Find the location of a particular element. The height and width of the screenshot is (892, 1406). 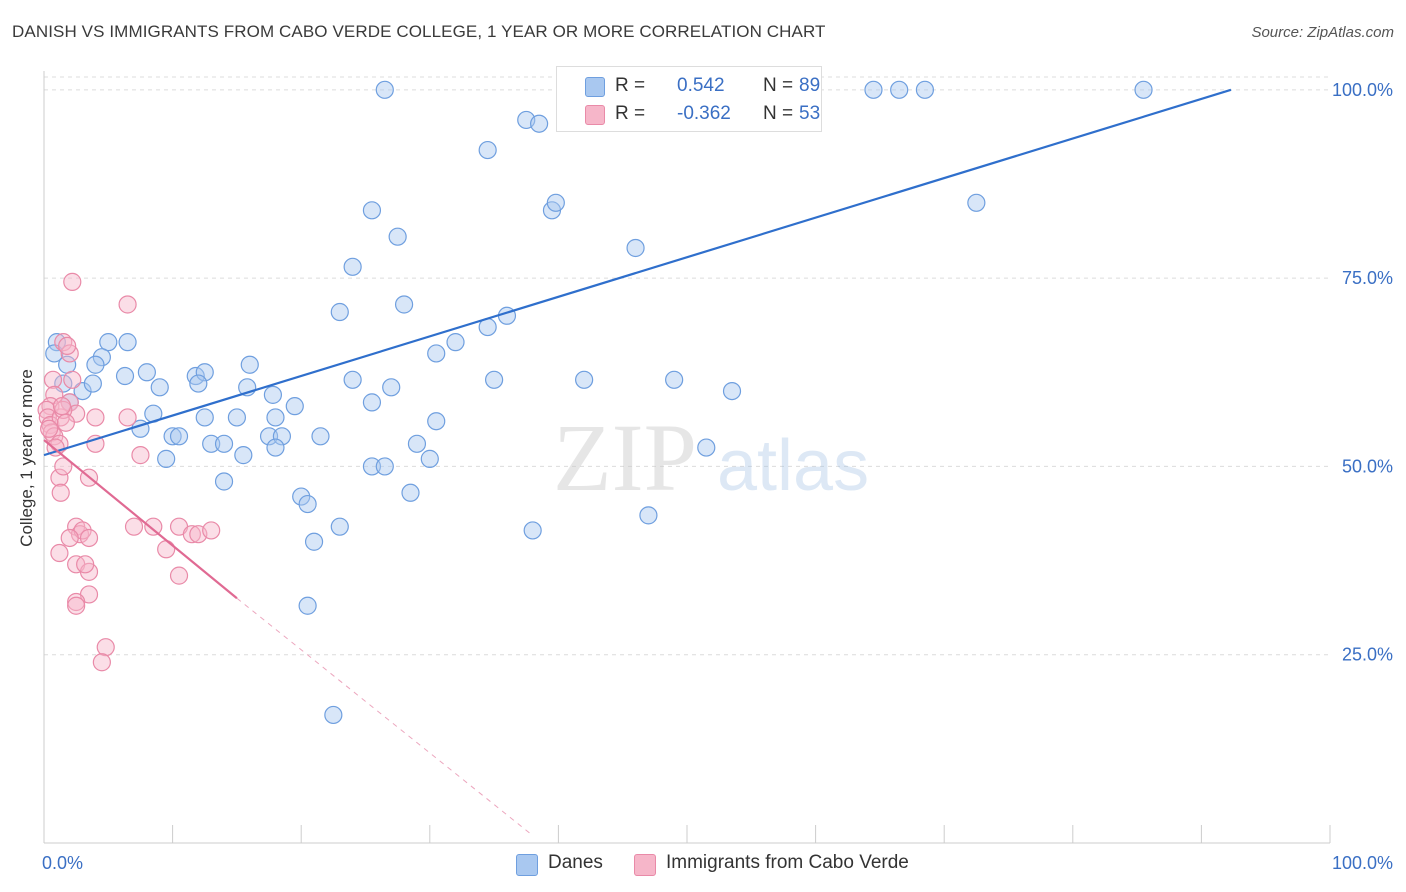

cabo-legend-label: Immigrants from Cabo Verde is located at coordinates (787, 862).